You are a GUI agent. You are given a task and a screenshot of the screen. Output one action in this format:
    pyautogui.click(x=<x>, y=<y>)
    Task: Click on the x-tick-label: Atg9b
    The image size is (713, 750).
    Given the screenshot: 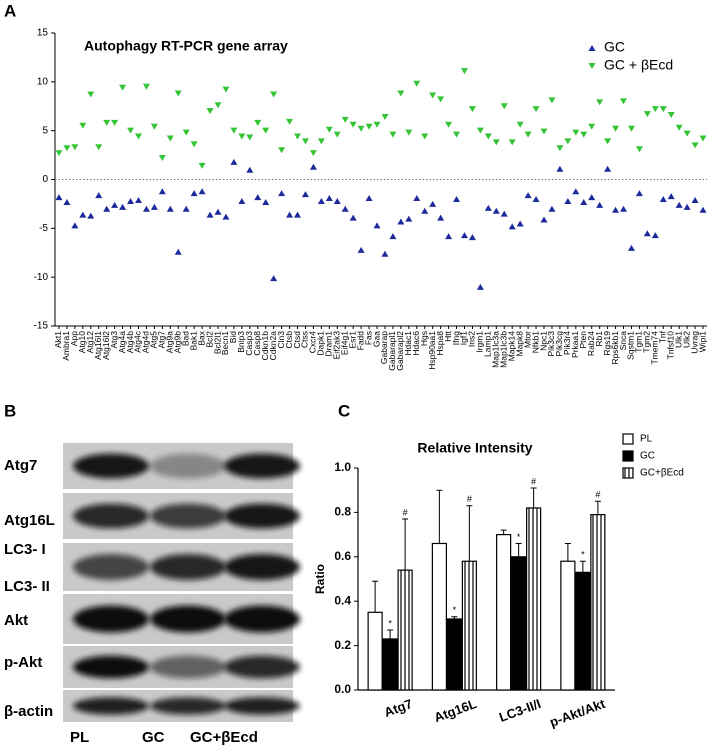 What is the action you would take?
    pyautogui.click(x=177, y=342)
    